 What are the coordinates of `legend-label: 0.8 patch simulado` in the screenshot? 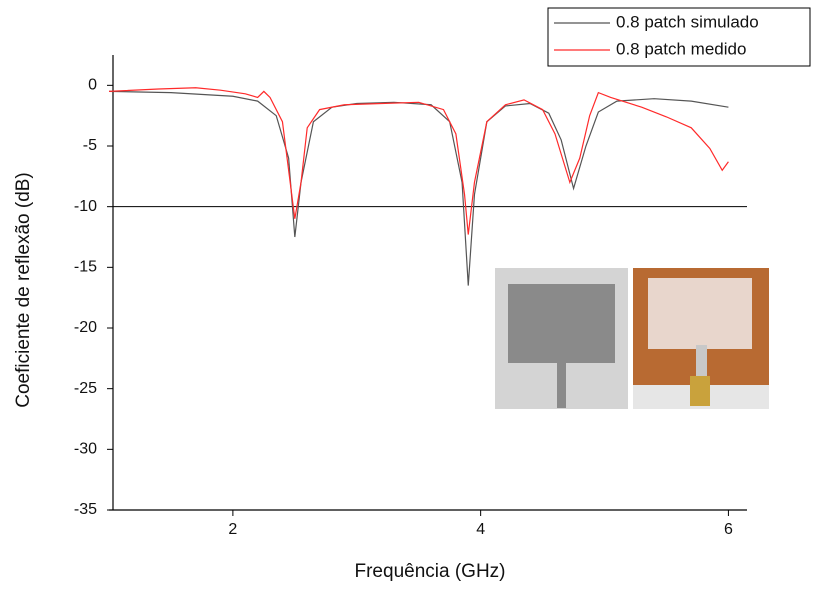 It's located at (687, 21).